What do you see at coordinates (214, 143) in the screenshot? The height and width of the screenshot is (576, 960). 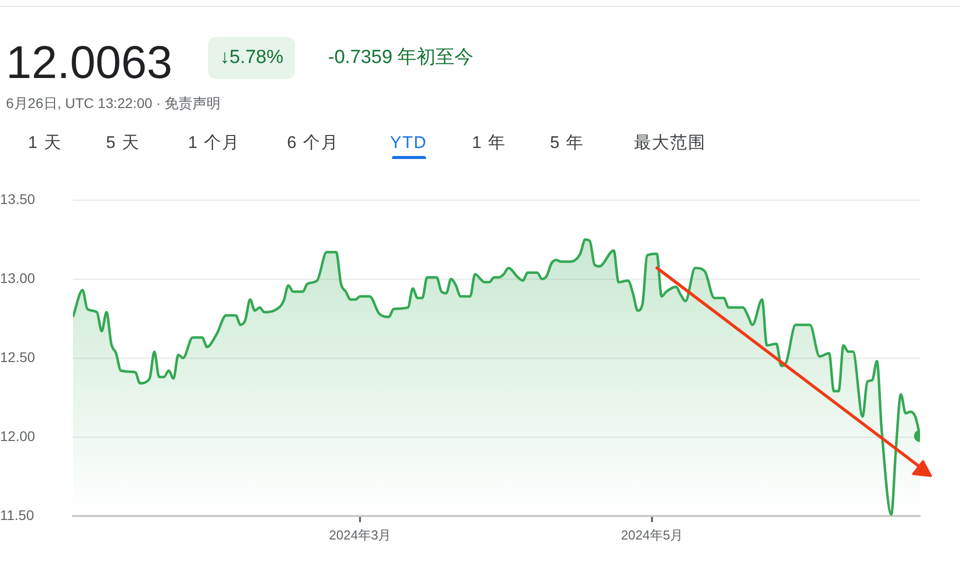 I see `text: 1 个月` at bounding box center [214, 143].